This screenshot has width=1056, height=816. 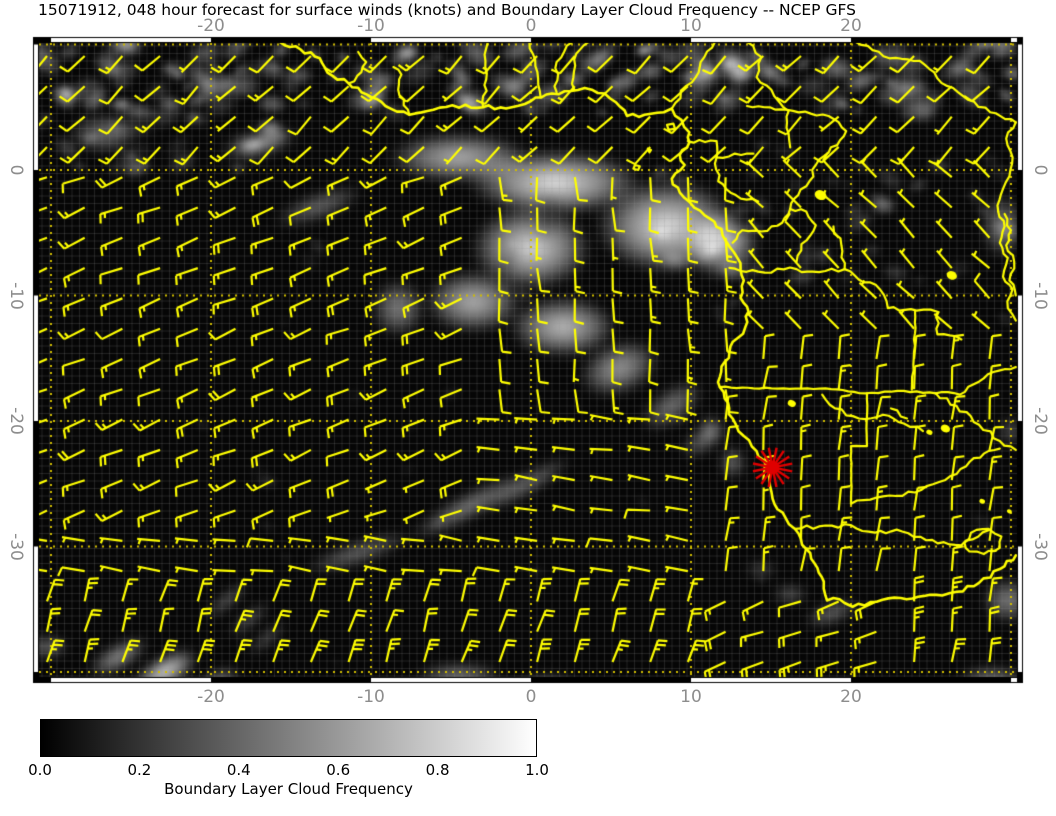 I want to click on lon-tick-label-bottom: -20, so click(x=211, y=697).